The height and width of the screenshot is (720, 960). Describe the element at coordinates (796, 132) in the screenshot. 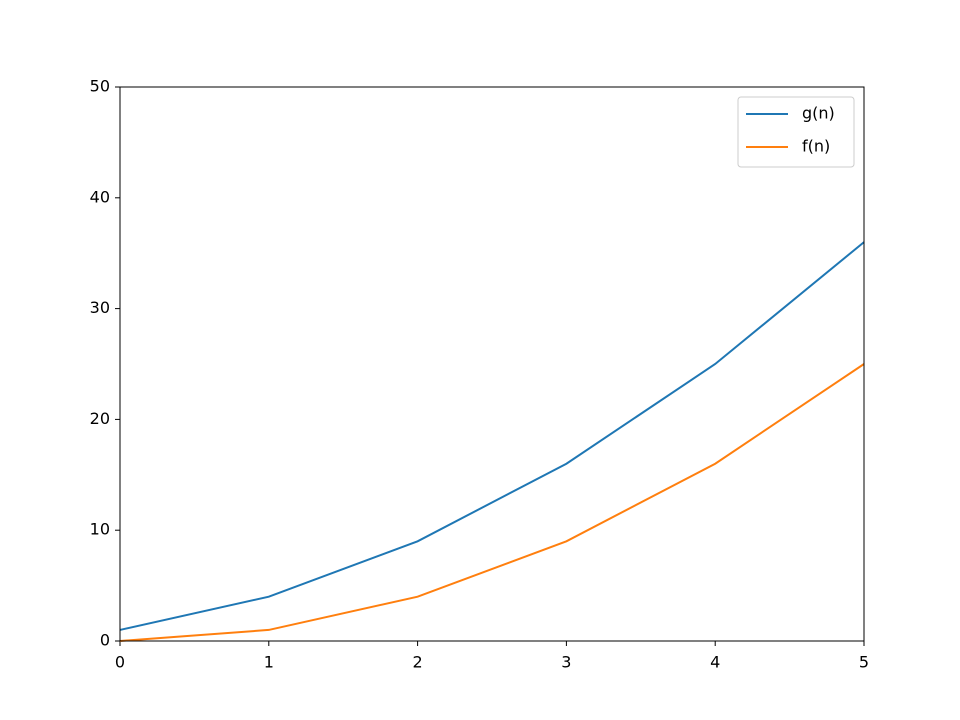

I see `legend-box` at that location.